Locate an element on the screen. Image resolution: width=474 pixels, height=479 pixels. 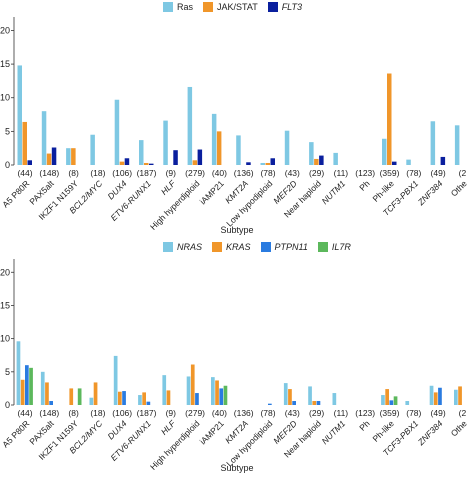
y-tick-label: 0 is located at coordinates (7, 165).